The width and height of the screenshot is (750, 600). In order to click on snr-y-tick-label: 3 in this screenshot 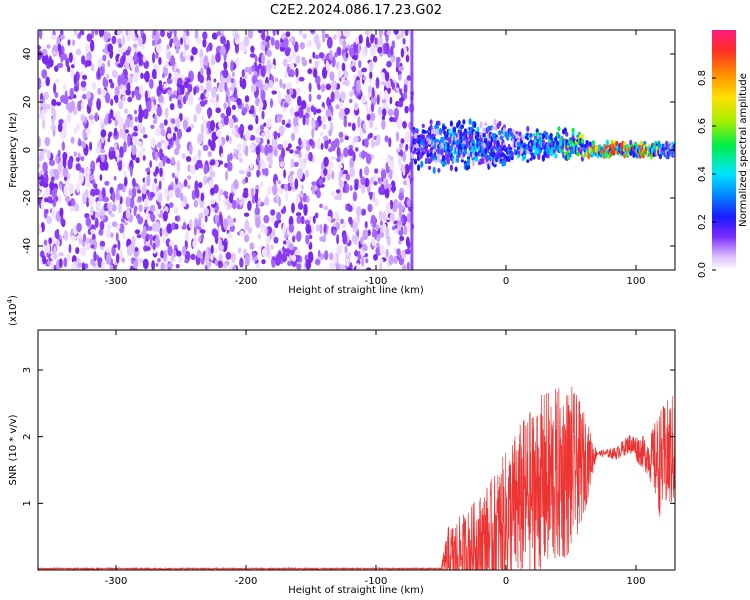, I will do `click(27, 370)`.